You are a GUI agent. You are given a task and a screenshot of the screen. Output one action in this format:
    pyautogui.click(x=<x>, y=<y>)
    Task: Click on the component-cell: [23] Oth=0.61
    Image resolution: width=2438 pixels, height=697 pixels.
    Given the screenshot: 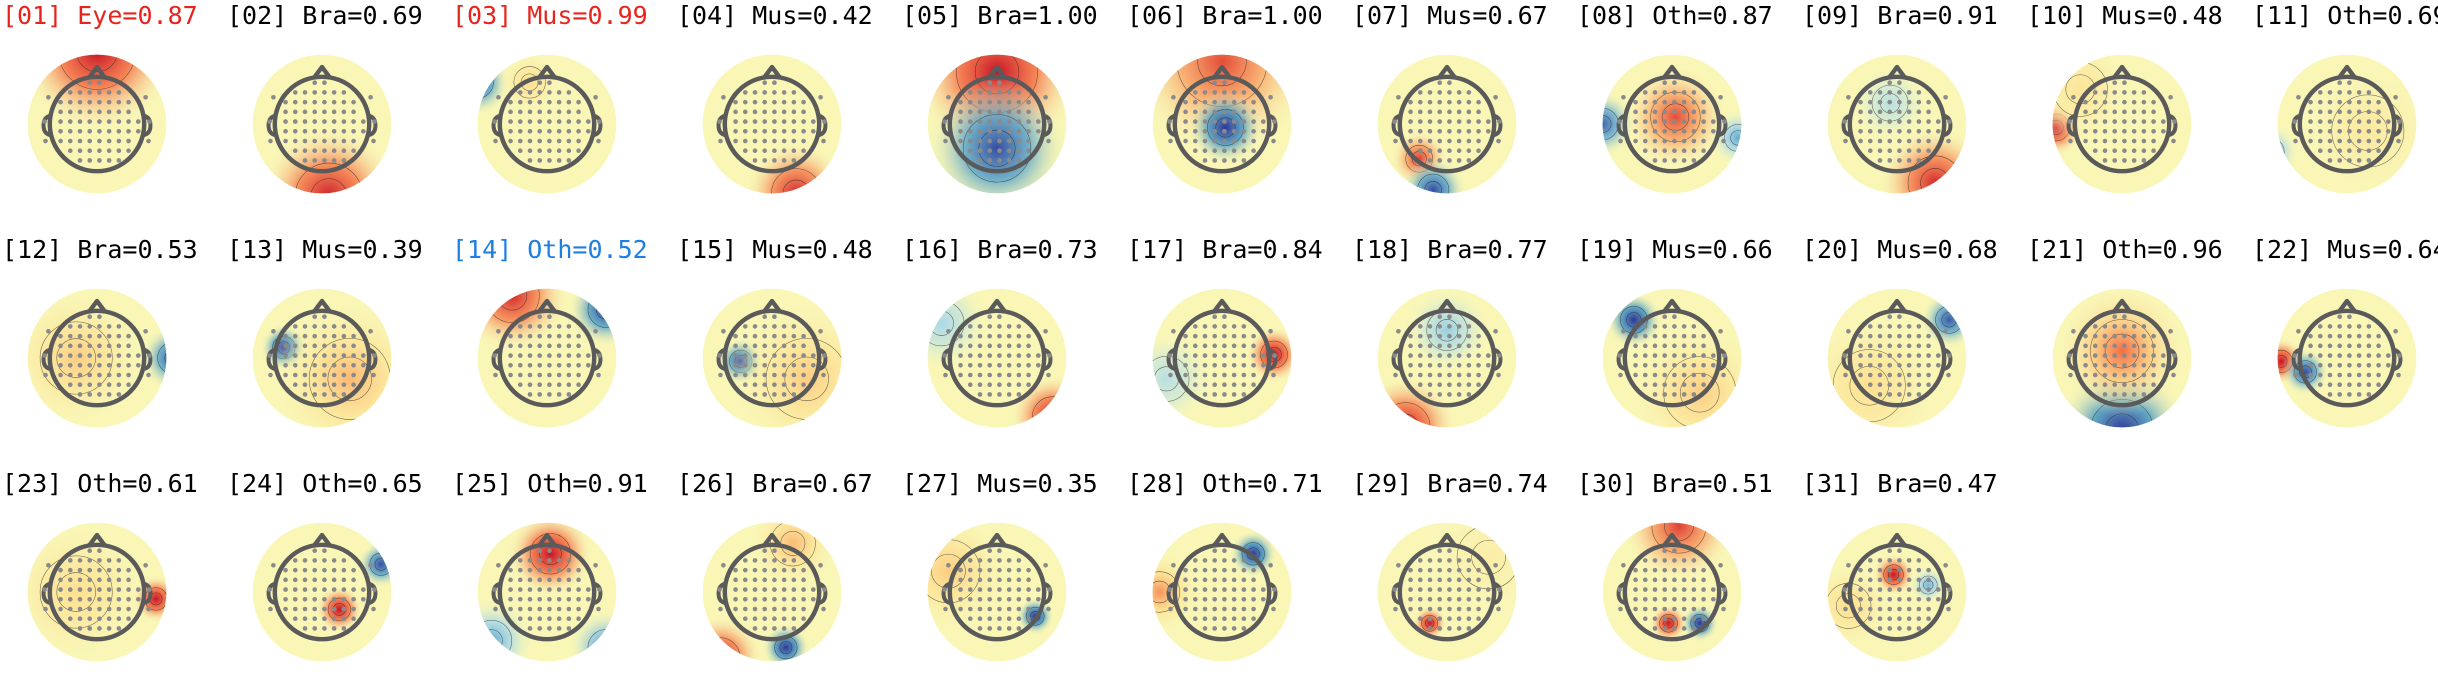 What is the action you would take?
    pyautogui.click(x=112, y=583)
    